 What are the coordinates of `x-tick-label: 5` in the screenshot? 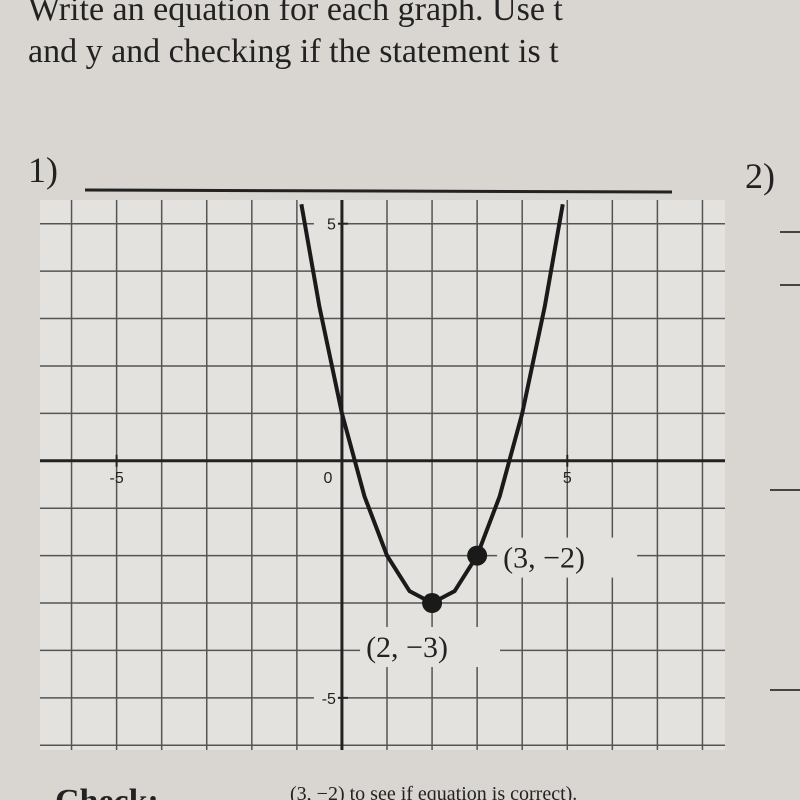 It's located at (567, 478).